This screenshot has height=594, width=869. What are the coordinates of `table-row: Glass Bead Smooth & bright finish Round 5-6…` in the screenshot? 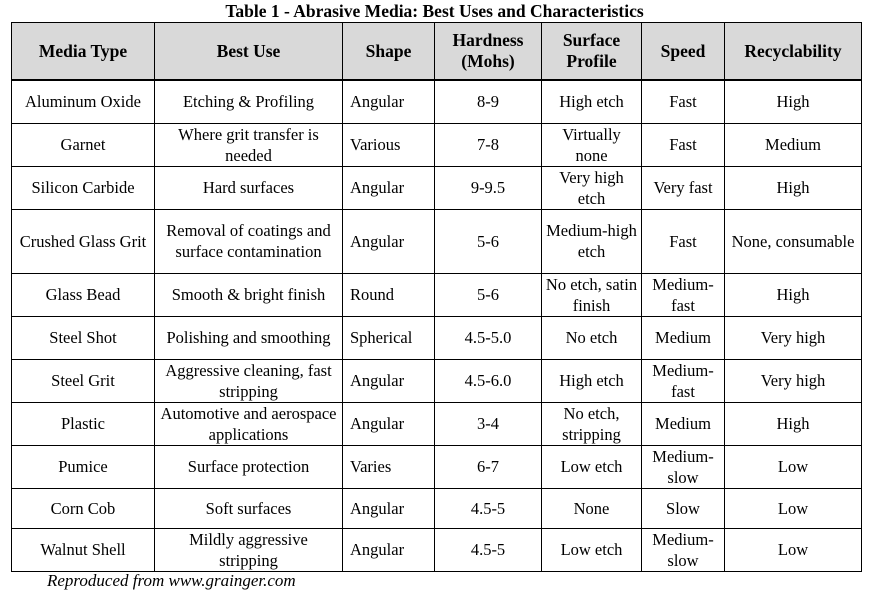 It's located at (436, 294).